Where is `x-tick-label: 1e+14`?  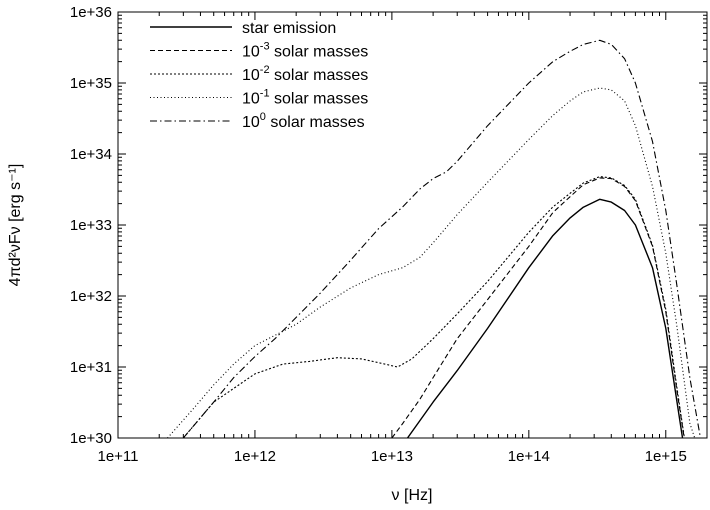 x-tick-label: 1e+14 is located at coordinates (529, 456).